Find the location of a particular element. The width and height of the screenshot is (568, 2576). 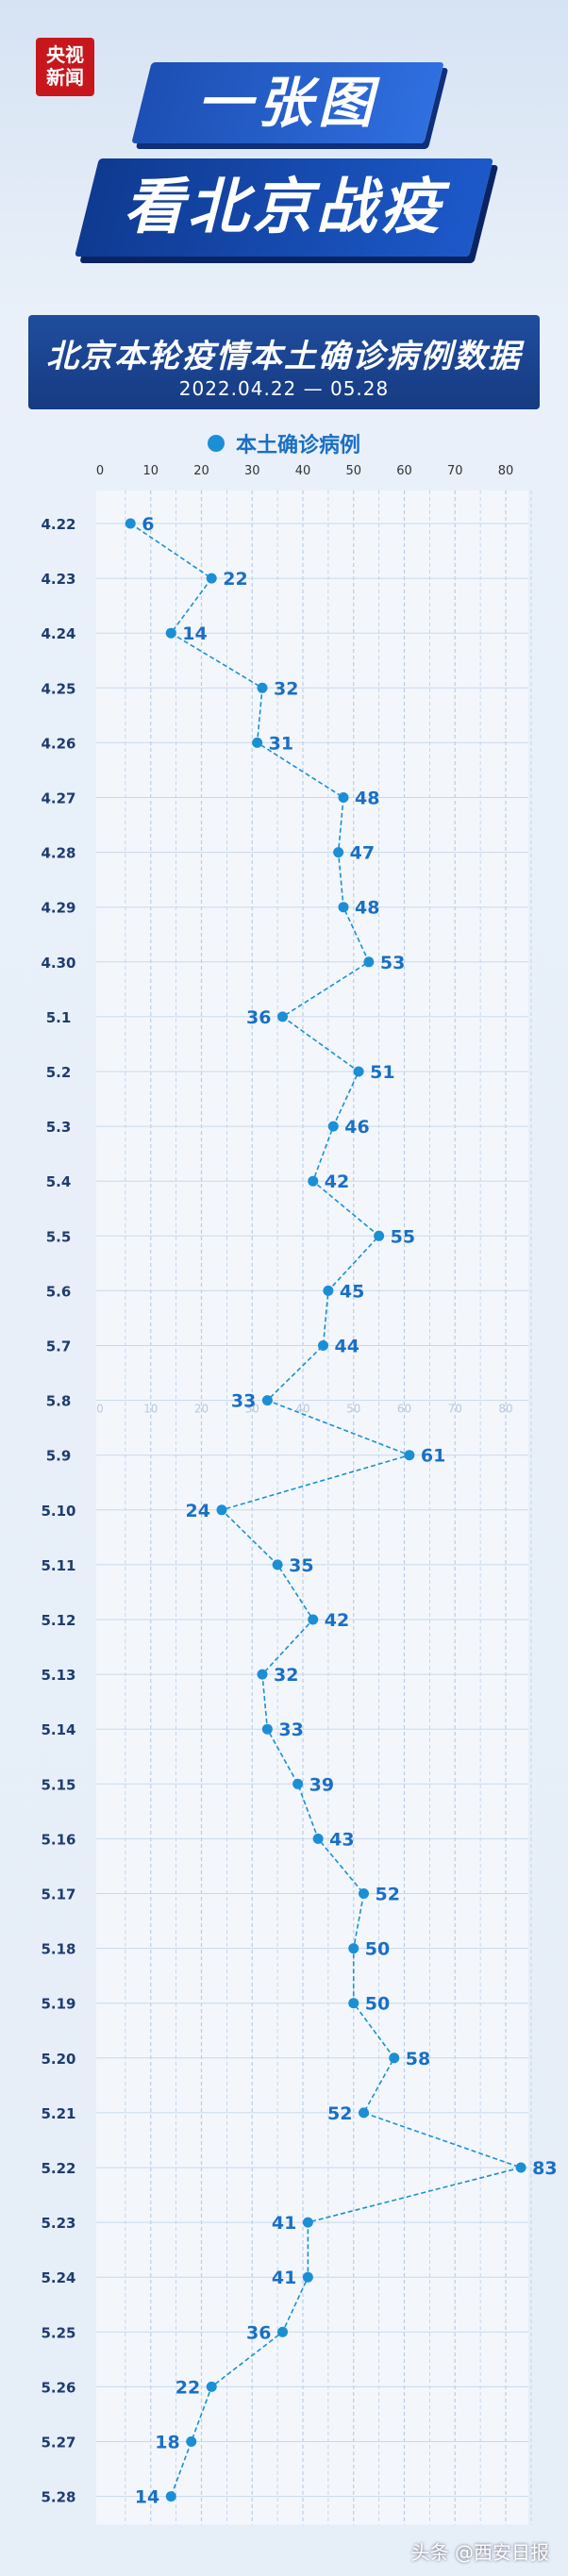

y-category-label: 5.5 is located at coordinates (59, 1237).